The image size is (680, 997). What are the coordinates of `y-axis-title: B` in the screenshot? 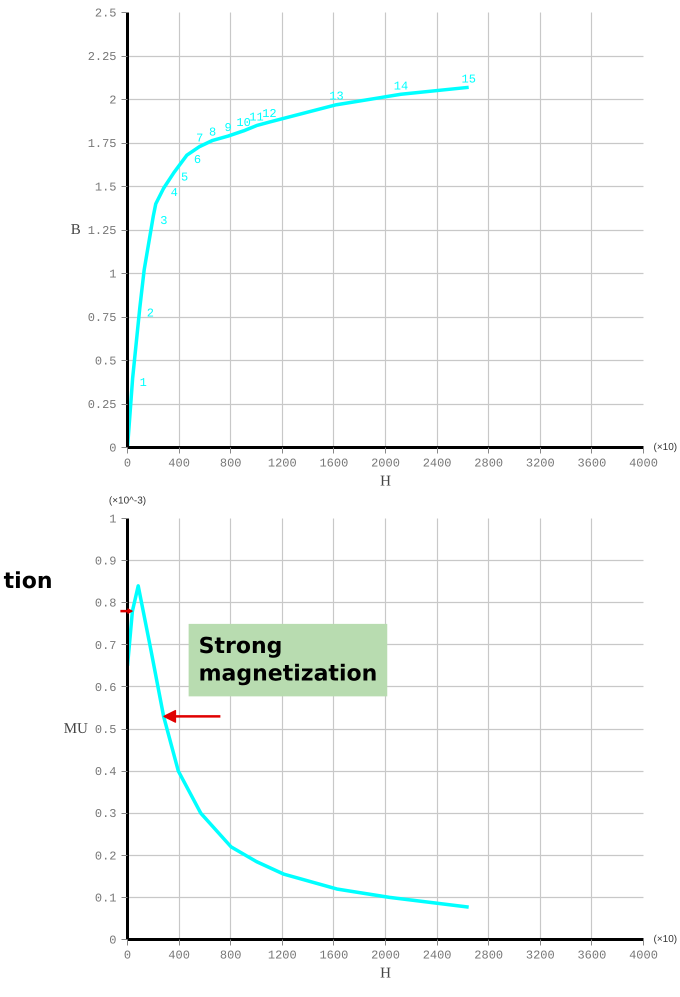 It's located at (75, 230).